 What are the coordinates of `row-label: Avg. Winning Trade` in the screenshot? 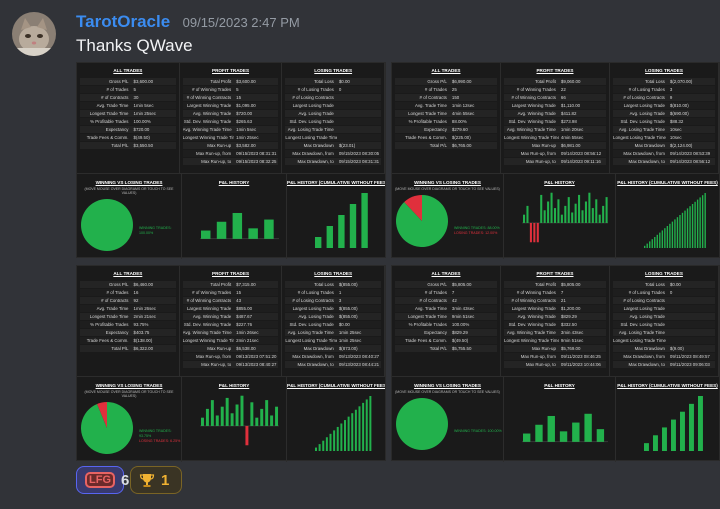 It's located at (536, 316).